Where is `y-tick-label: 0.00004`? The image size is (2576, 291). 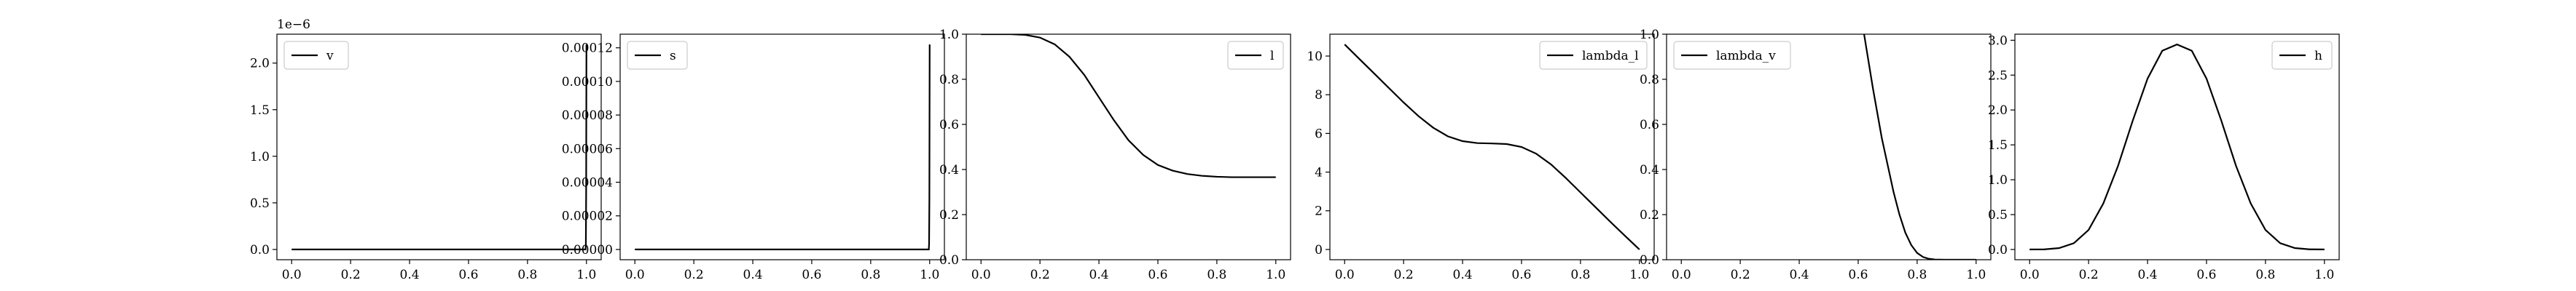 y-tick-label: 0.00004 is located at coordinates (587, 184).